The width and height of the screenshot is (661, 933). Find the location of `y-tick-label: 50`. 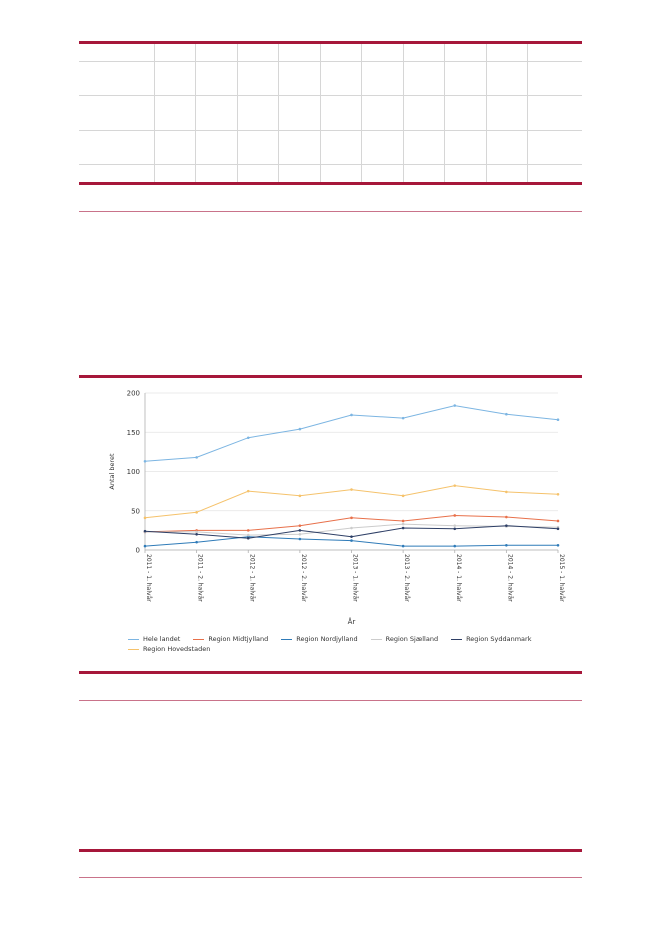

y-tick-label: 50 is located at coordinates (135, 511).